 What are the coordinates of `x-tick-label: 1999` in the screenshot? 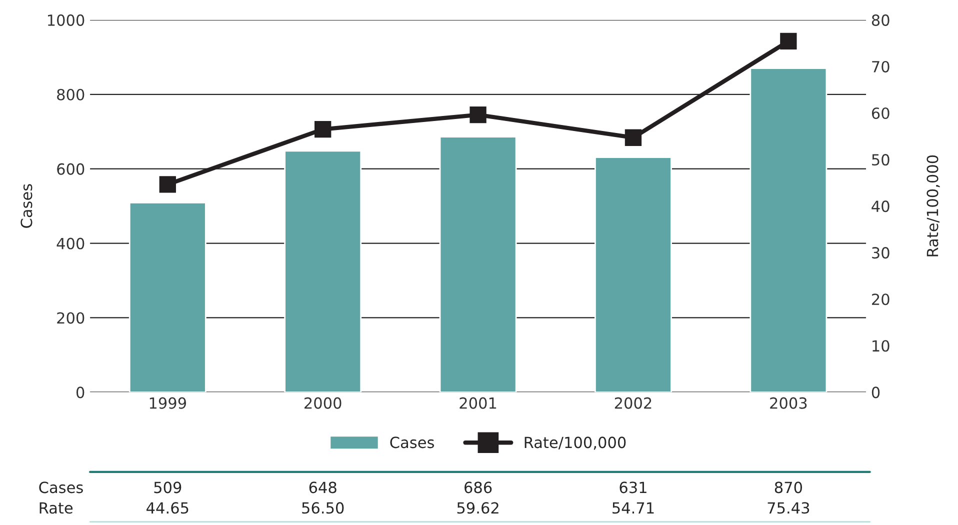 It's located at (168, 403).